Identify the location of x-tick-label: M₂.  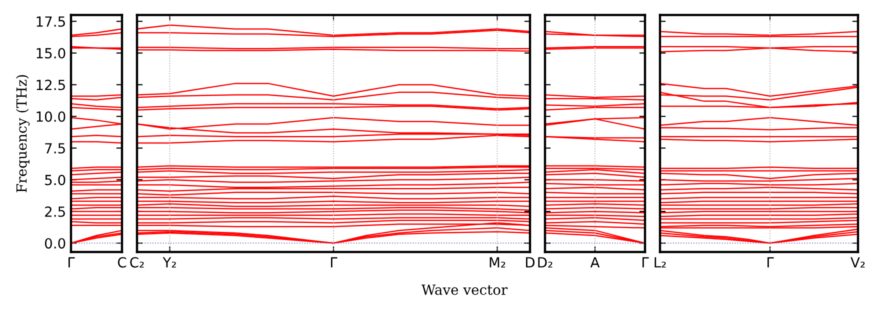
(498, 262).